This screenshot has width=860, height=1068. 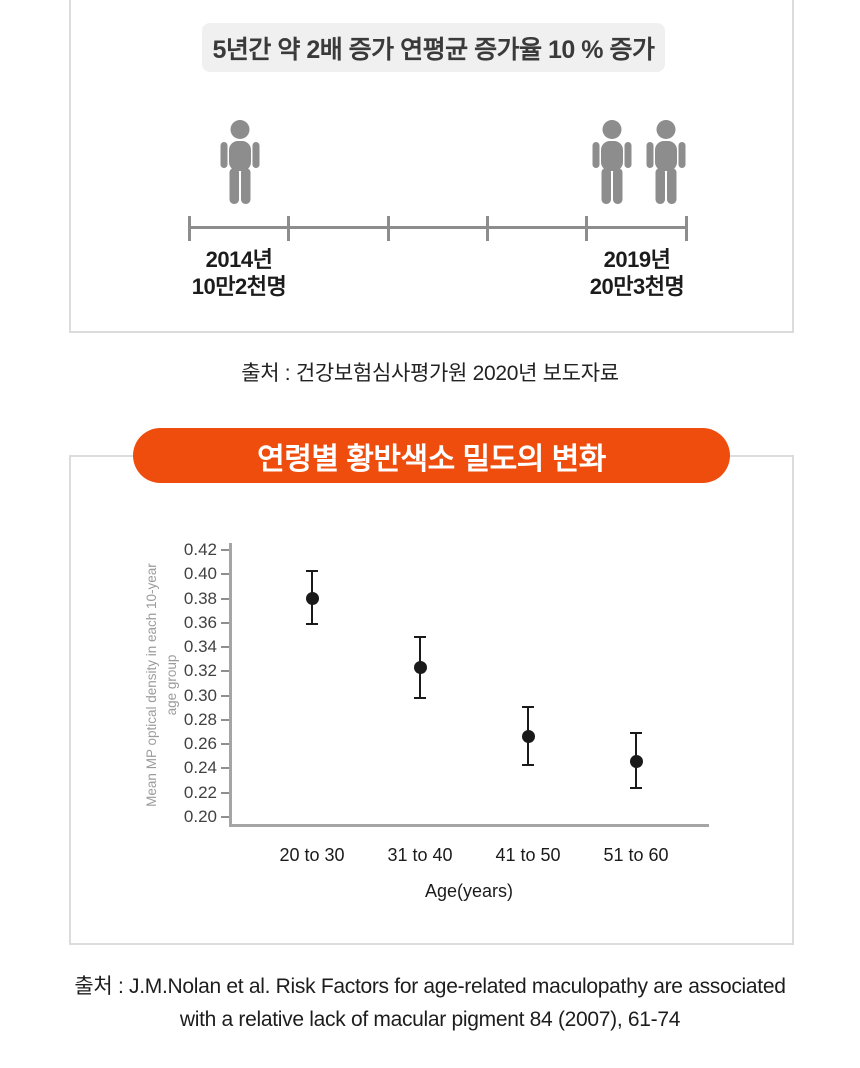 What do you see at coordinates (200, 719) in the screenshot?
I see `y-tick-label: 0.28` at bounding box center [200, 719].